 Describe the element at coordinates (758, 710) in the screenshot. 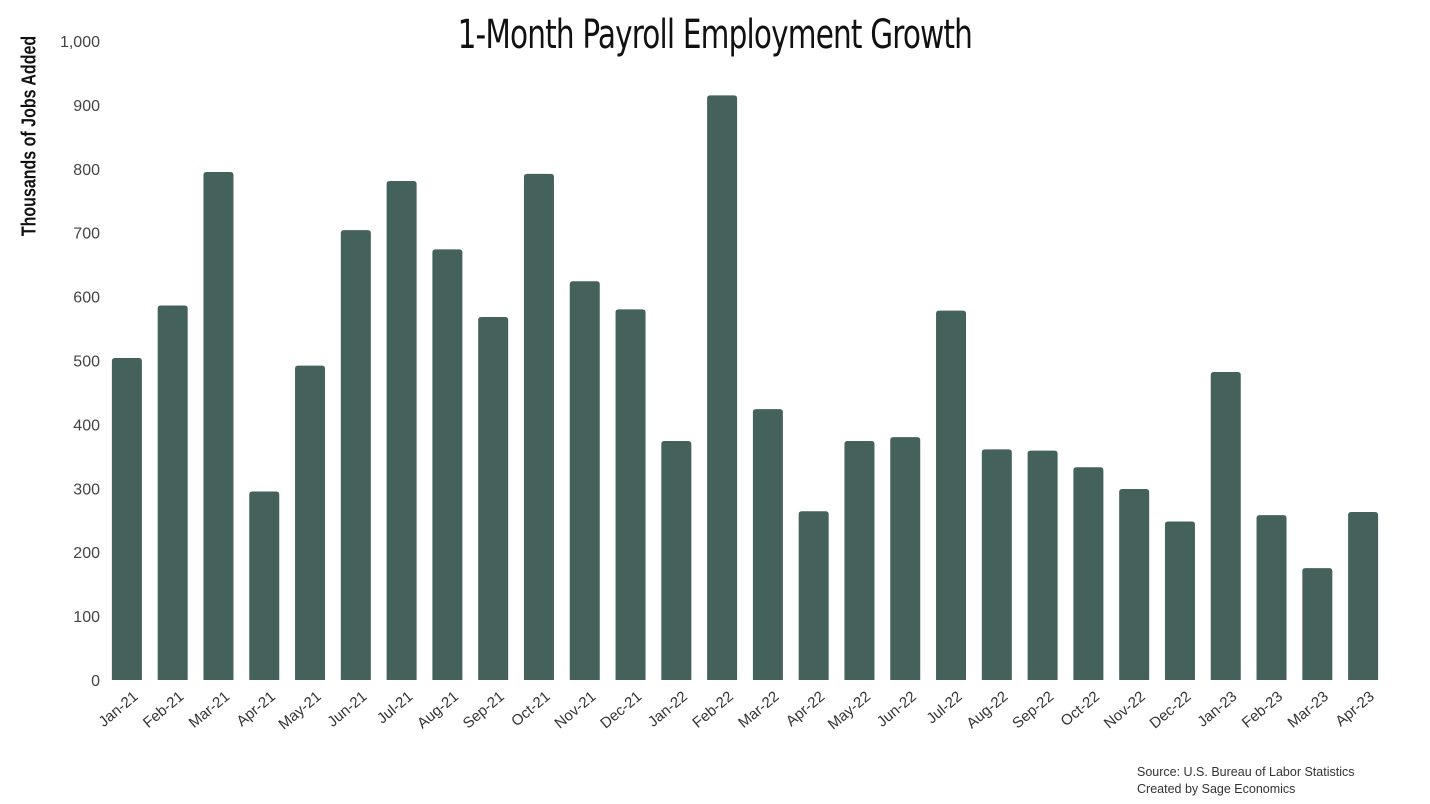

I see `x-tick-label: Mar-22` at that location.